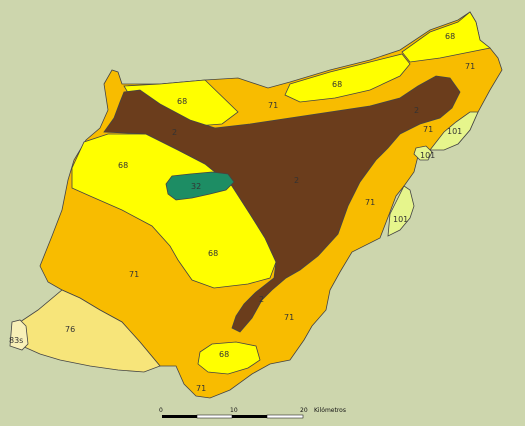 The height and width of the screenshot is (426, 525). What do you see at coordinates (234, 410) in the screenshot?
I see `scale-tick-10: 10` at bounding box center [234, 410].